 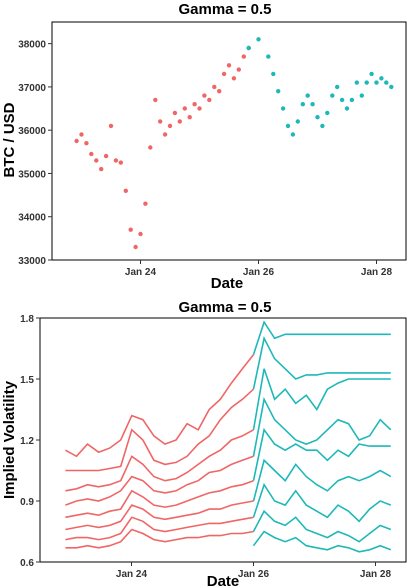 What do you see at coordinates (32, 45) in the screenshot?
I see `y-tick-label: 38000` at bounding box center [32, 45].